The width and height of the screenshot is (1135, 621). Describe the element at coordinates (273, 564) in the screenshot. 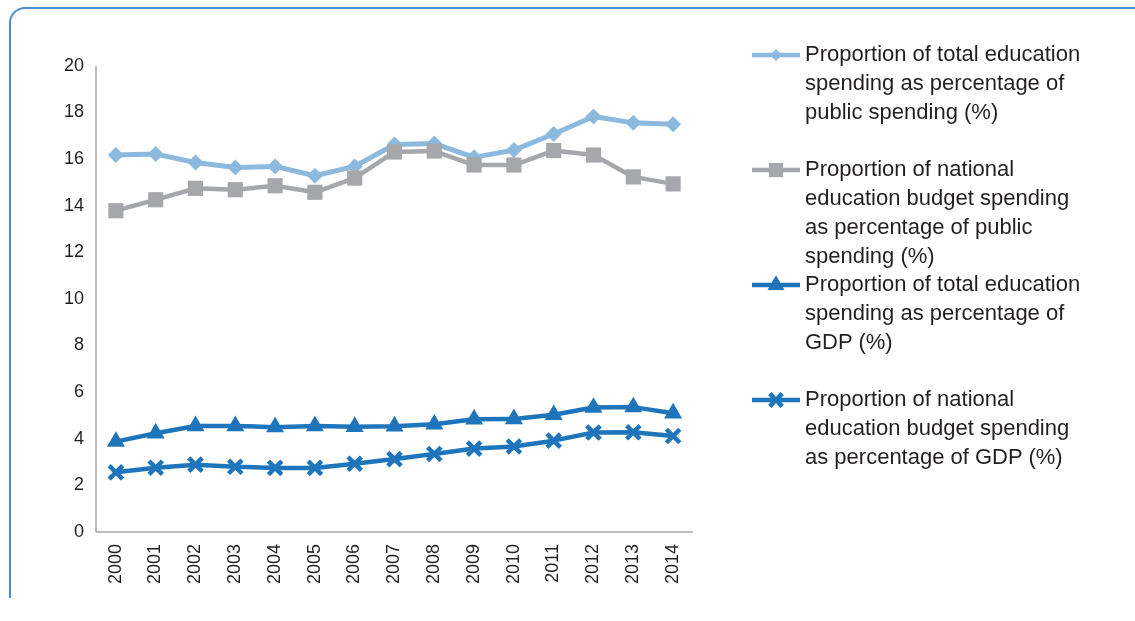

I see `x-tick-label: 2004` at that location.